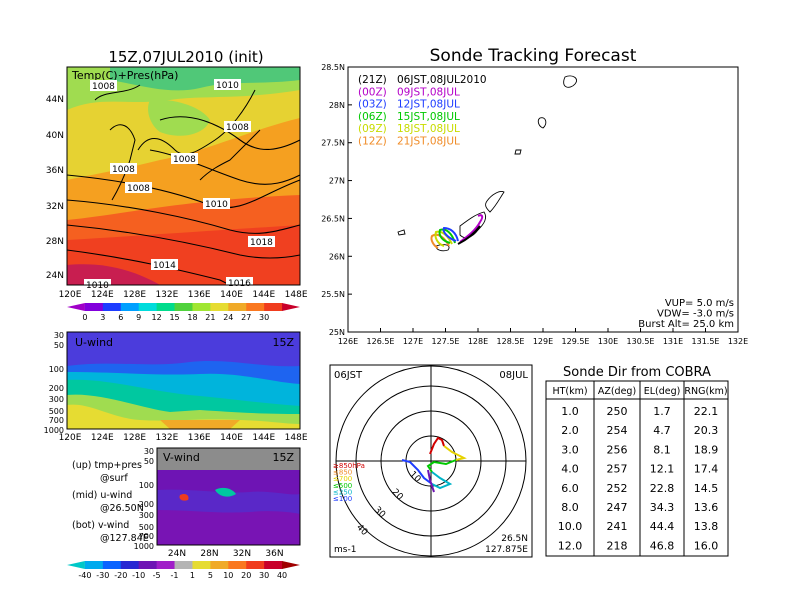  I want to click on colorbar-label: 9, so click(138, 317).